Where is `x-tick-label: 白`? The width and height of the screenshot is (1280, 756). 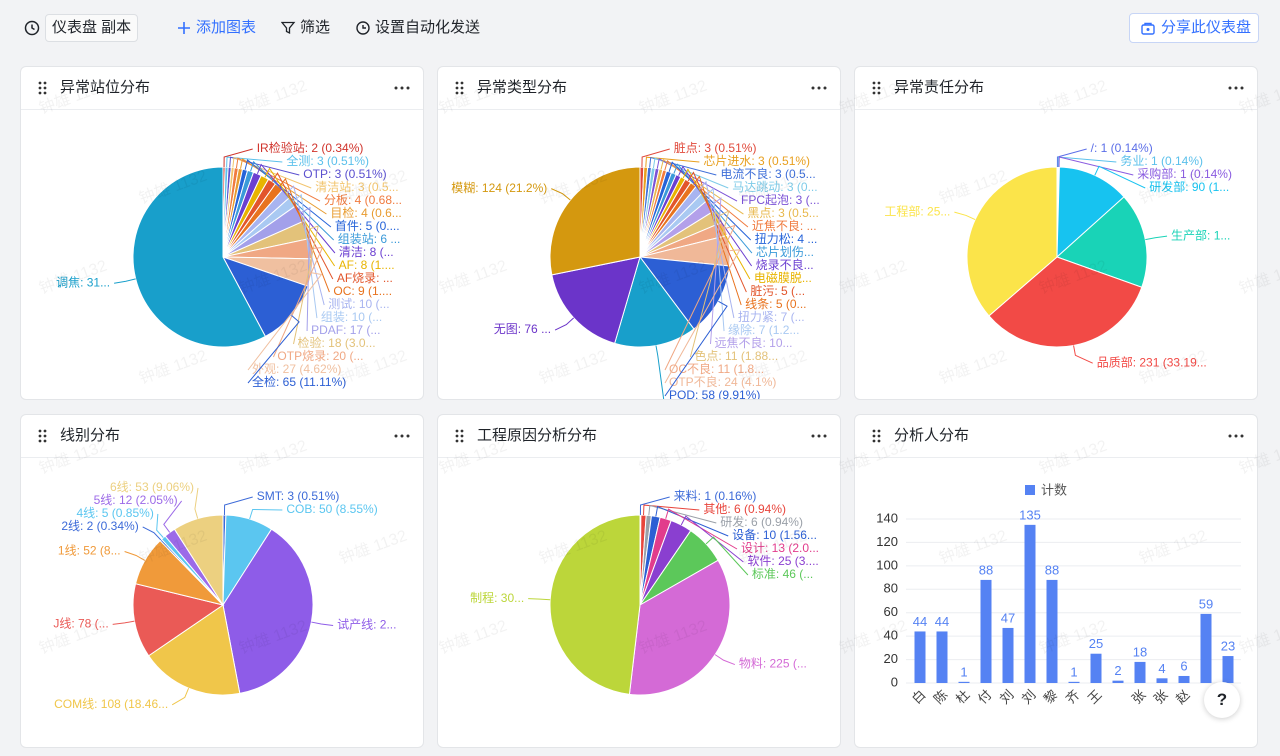
x-tick-label: 白 is located at coordinates (919, 697).